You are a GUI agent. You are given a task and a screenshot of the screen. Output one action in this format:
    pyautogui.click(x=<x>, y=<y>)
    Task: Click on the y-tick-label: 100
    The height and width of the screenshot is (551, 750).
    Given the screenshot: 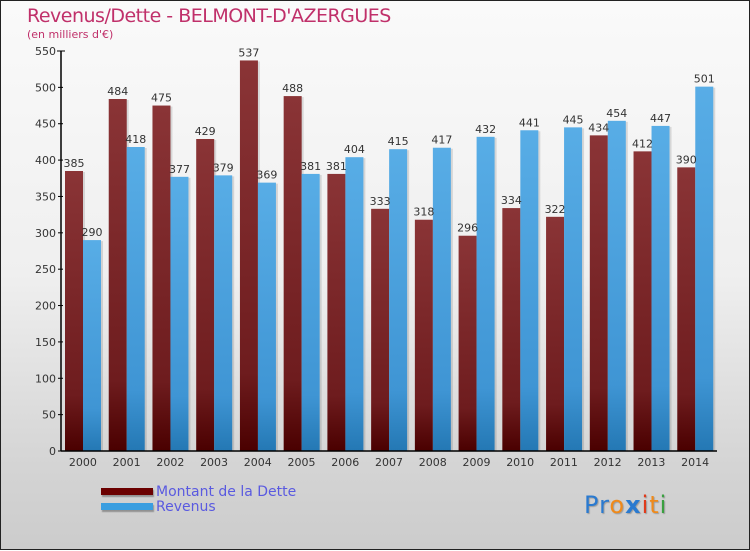 What is the action you would take?
    pyautogui.click(x=45, y=378)
    